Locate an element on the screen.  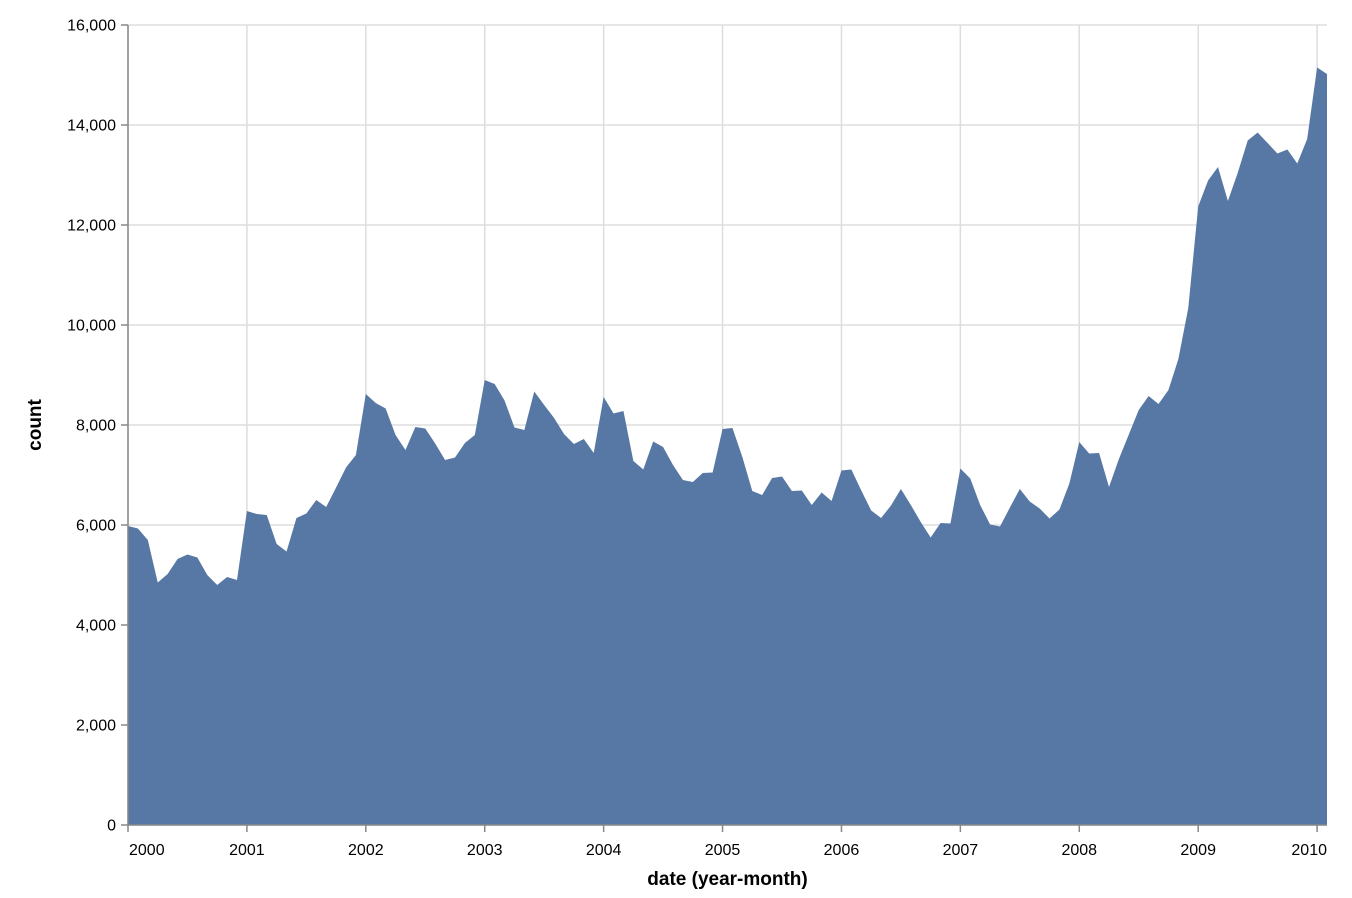
x-tick-label: 2008 is located at coordinates (1079, 850).